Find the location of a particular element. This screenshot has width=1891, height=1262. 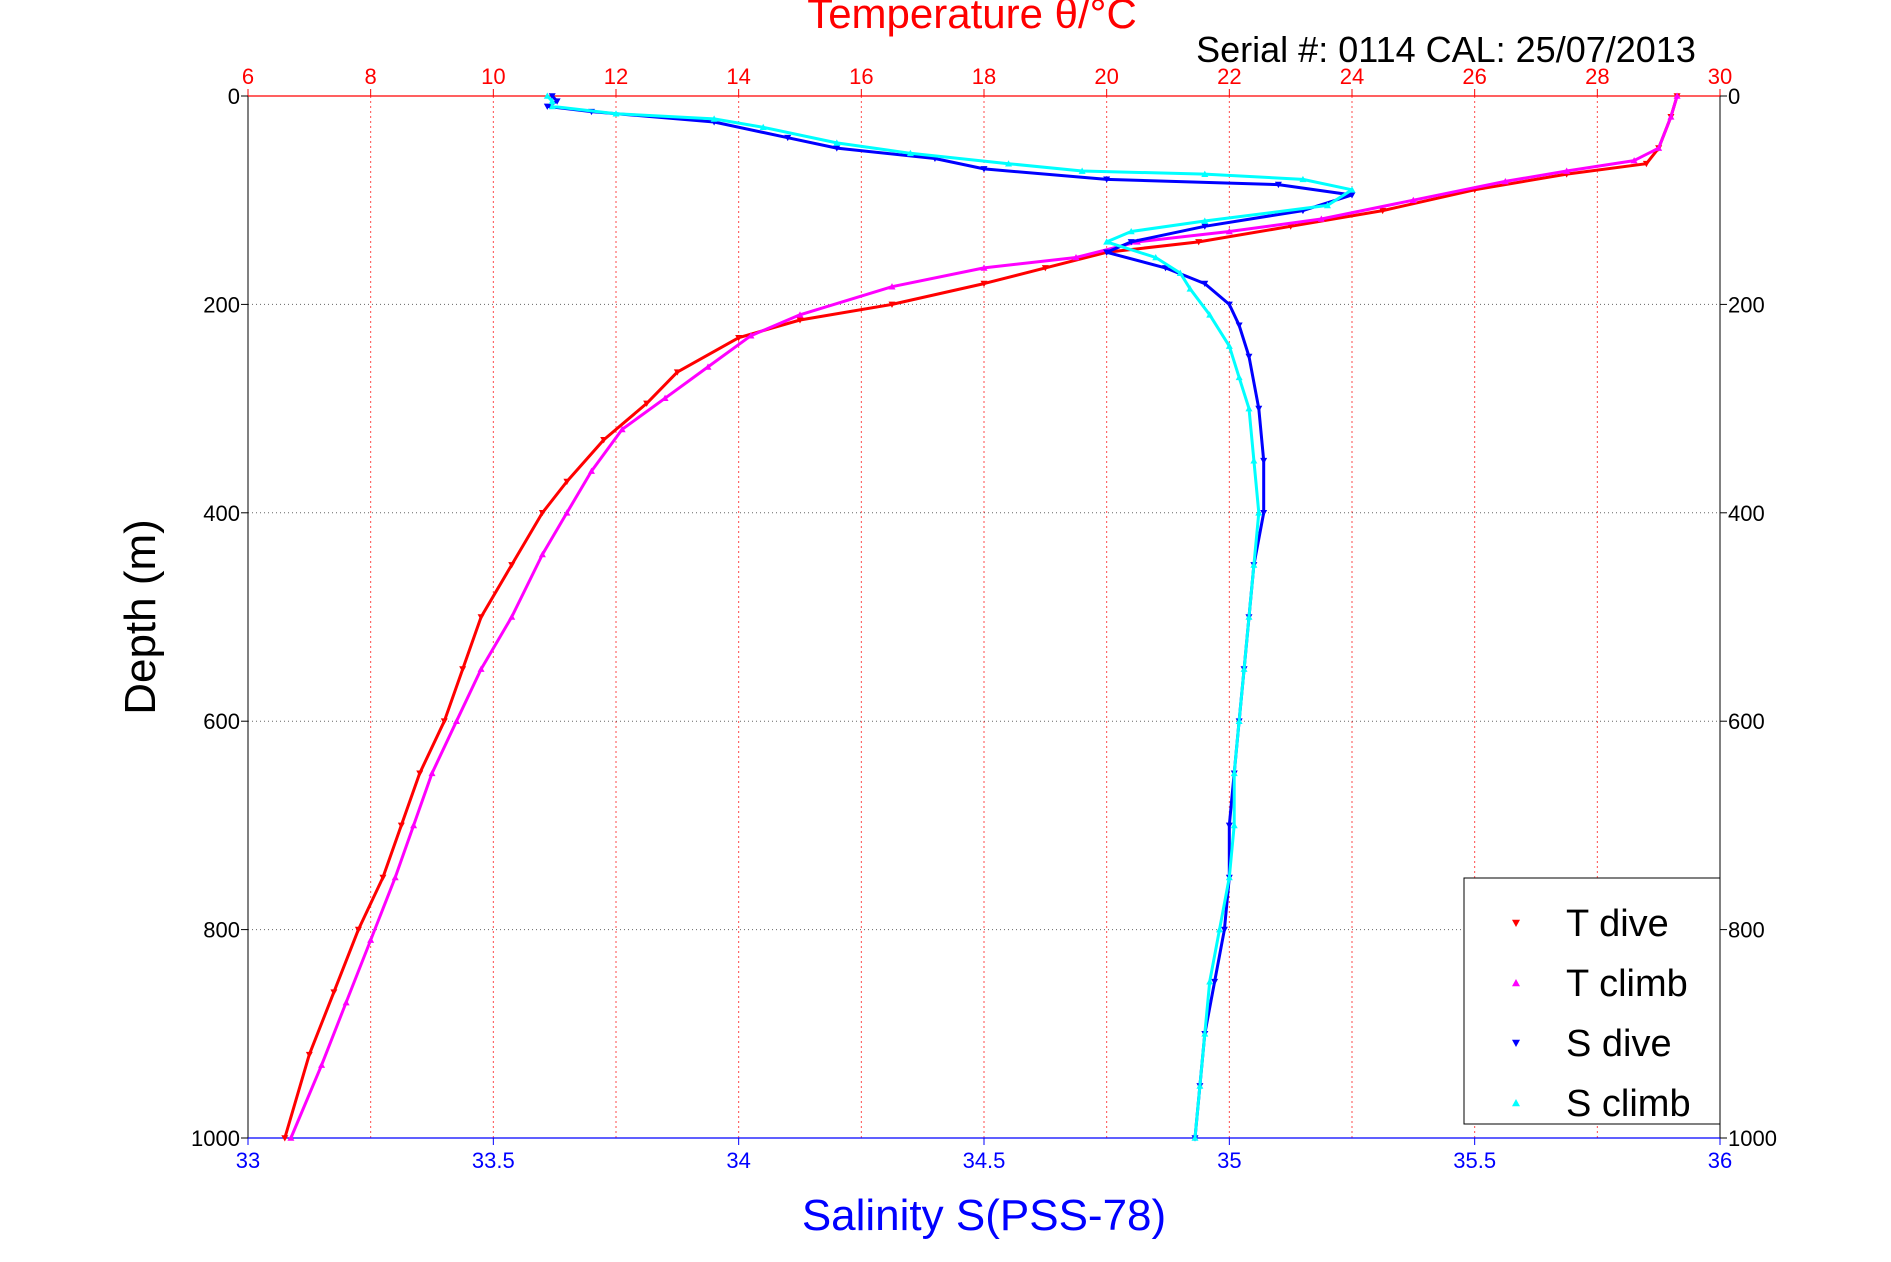

depth-tick-label-right: 800 is located at coordinates (1746, 930).